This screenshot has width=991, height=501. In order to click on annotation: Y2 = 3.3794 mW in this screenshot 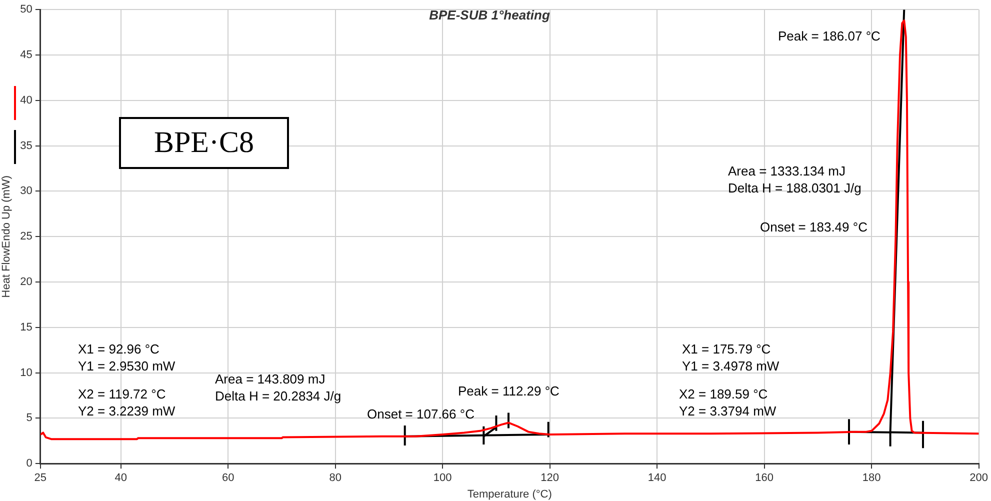, I will do `click(728, 411)`.